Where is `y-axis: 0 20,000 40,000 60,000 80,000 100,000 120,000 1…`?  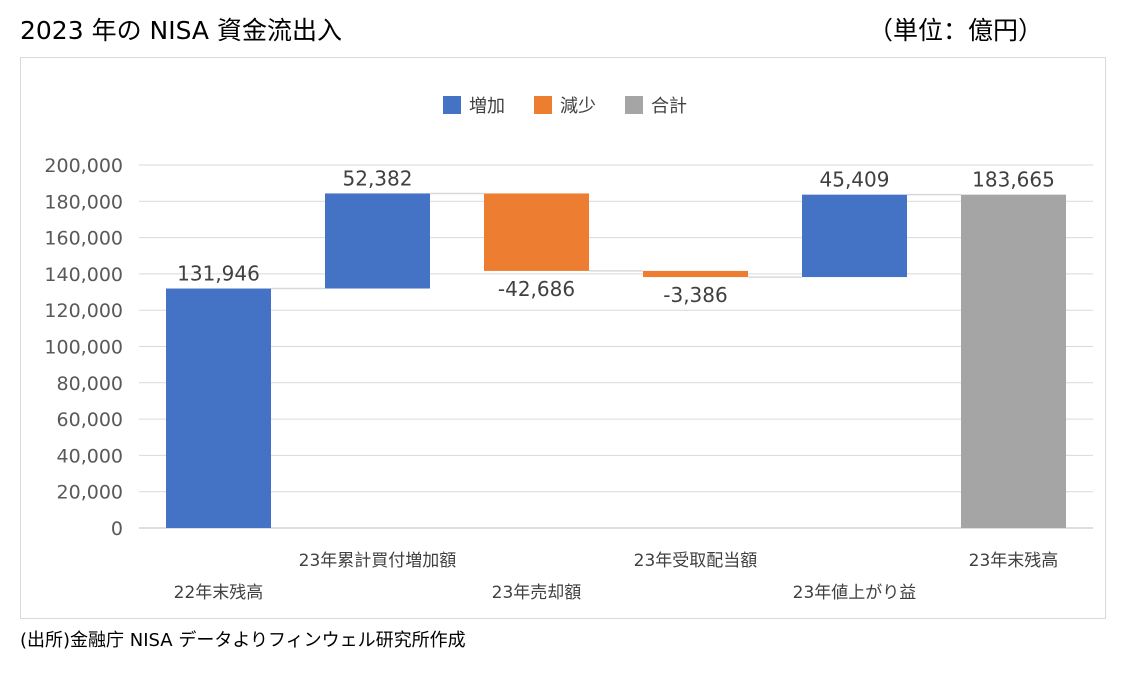 y-axis: 0 20,000 40,000 60,000 80,000 100,000 120,000 1… is located at coordinates (83, 347).